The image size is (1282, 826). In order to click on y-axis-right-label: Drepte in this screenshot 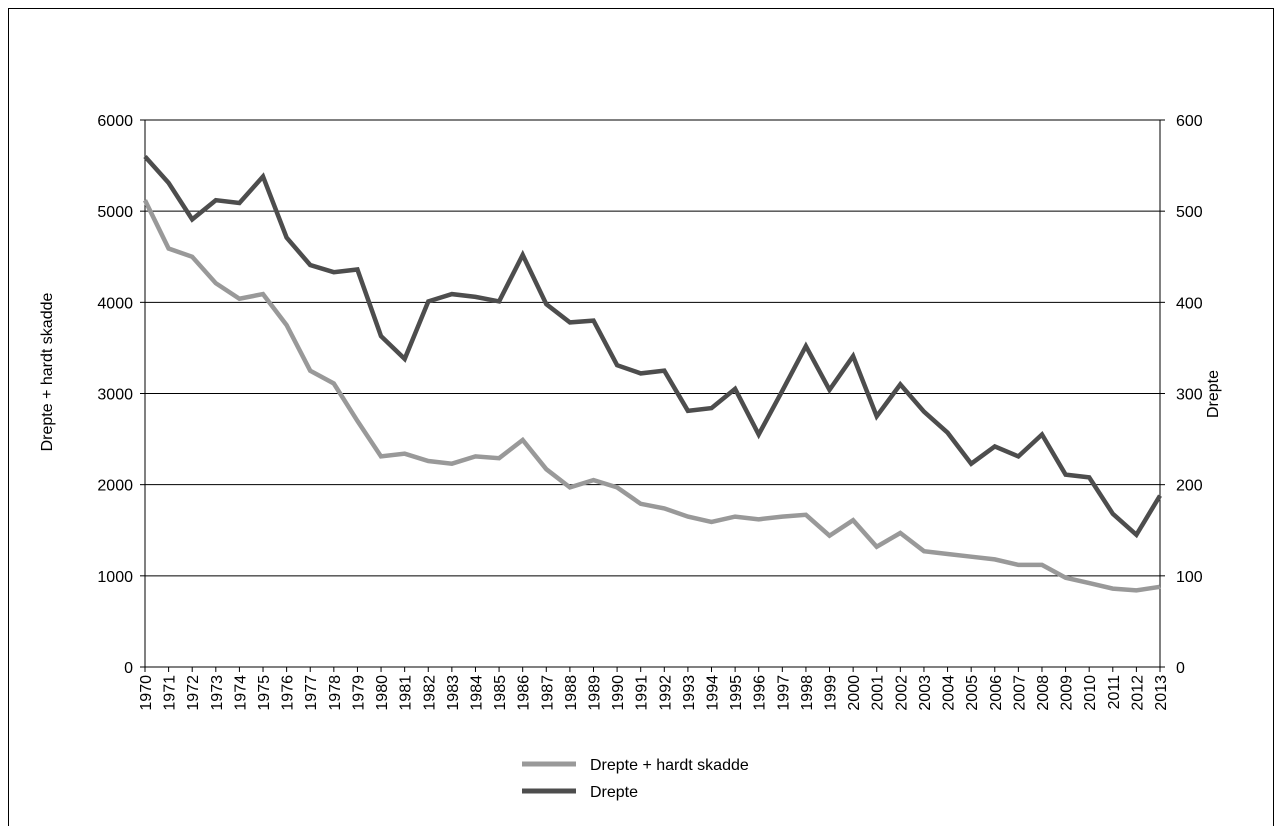, I will do `click(1213, 394)`.